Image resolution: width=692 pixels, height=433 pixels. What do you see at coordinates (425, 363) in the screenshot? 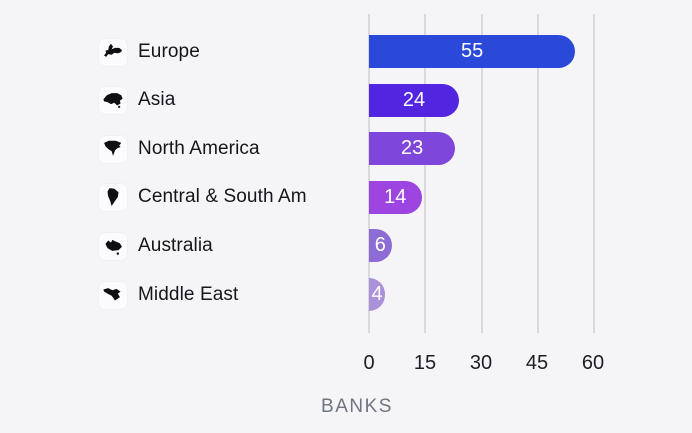
I see `x-tick-15: 15` at bounding box center [425, 363].